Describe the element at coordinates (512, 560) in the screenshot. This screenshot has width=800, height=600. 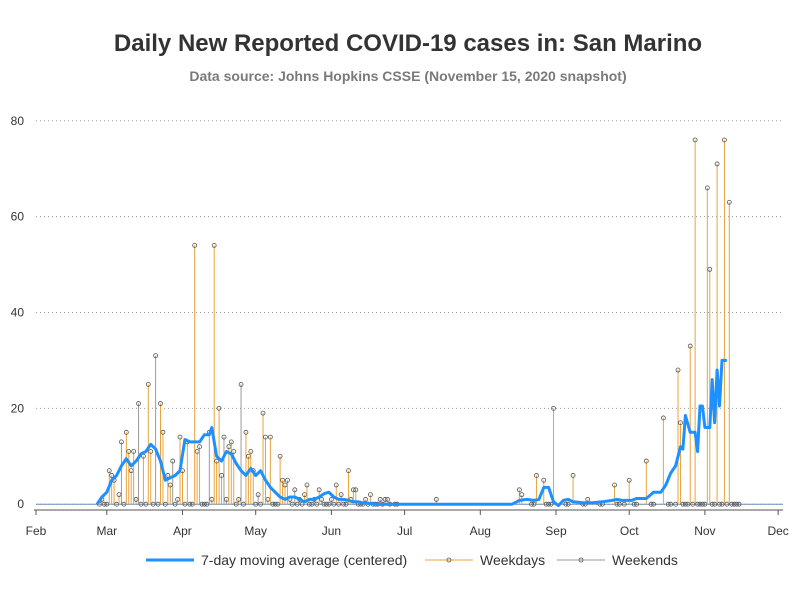
I see `legend-label-weekdays: Weekdays` at that location.